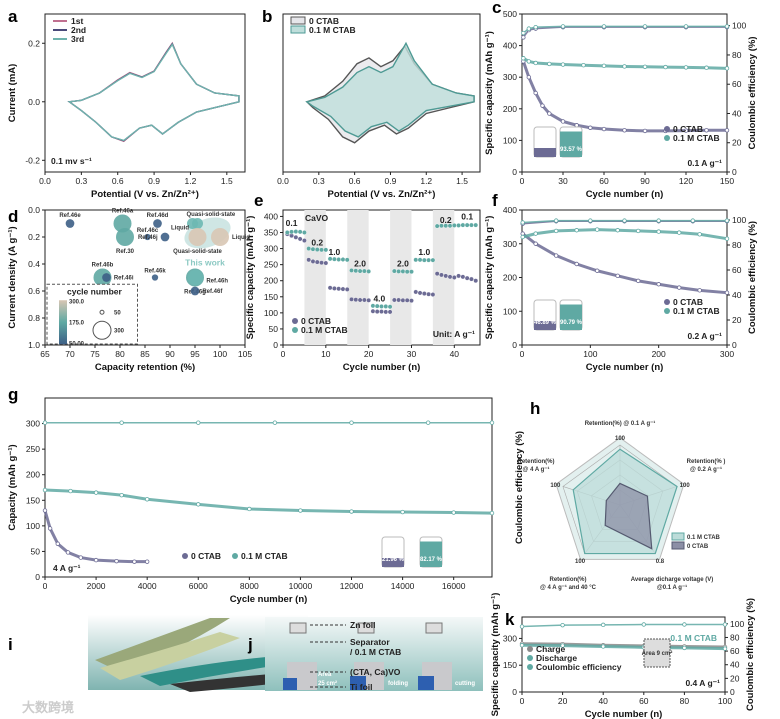 The width and height of the screenshot is (780, 719). I want to click on x-tick-label: 4000, so click(147, 586).